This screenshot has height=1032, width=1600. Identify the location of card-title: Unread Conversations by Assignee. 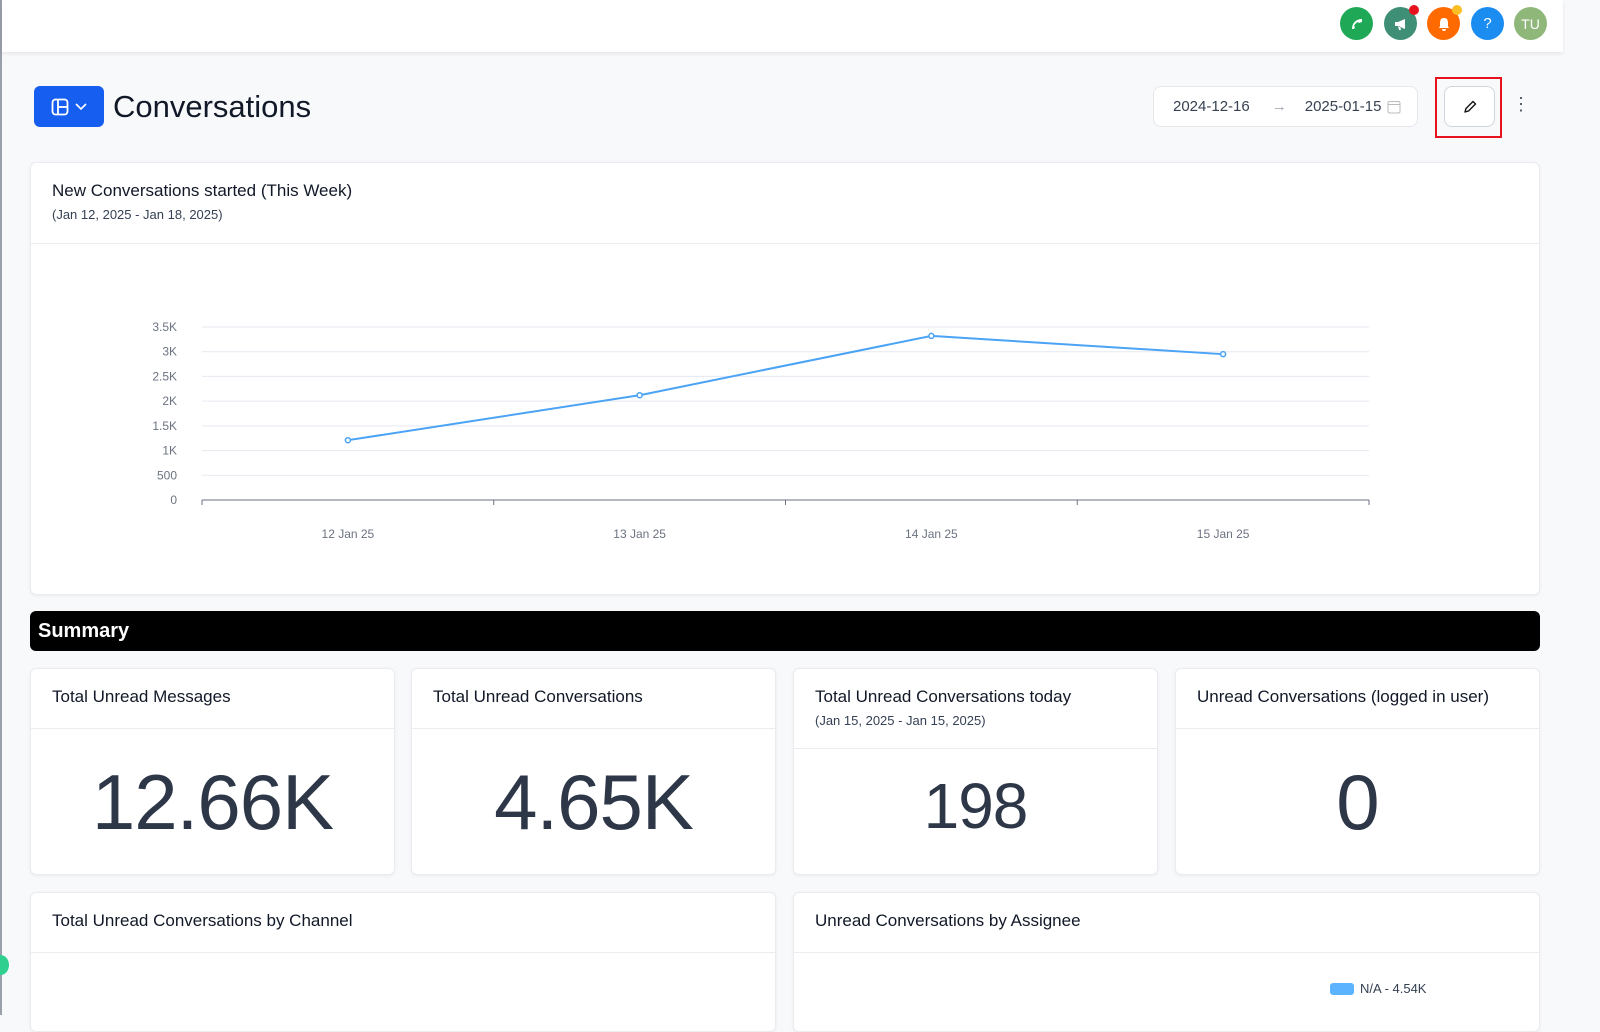
(948, 920).